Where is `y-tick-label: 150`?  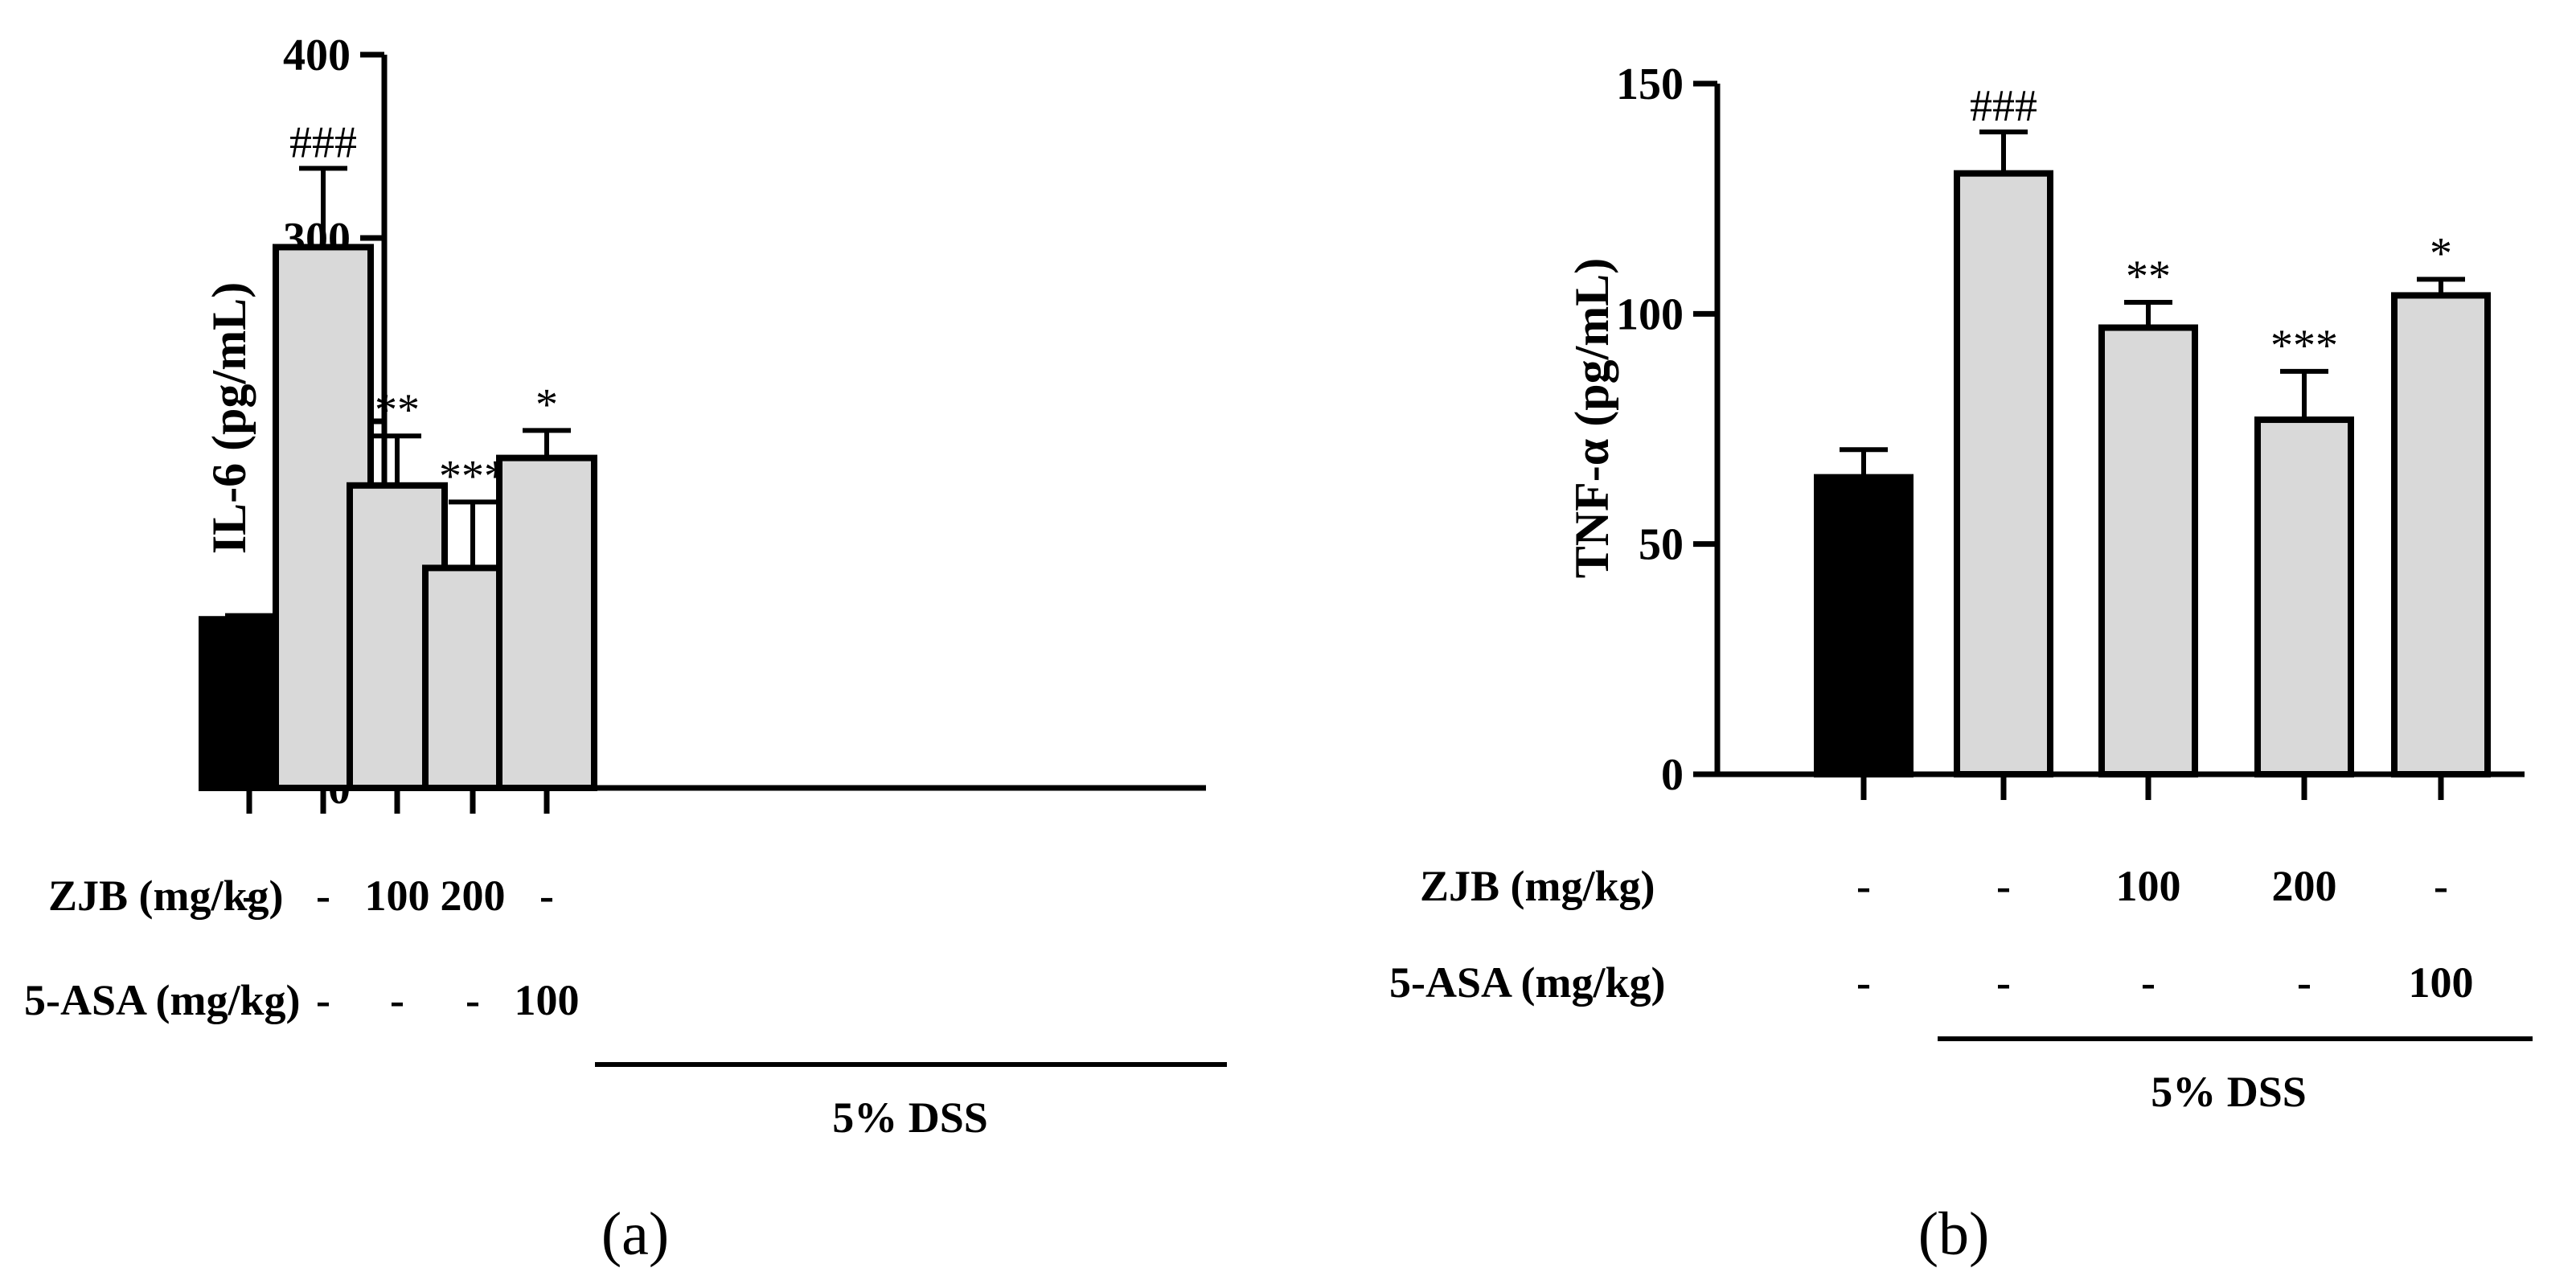 y-tick-label: 150 is located at coordinates (1650, 84).